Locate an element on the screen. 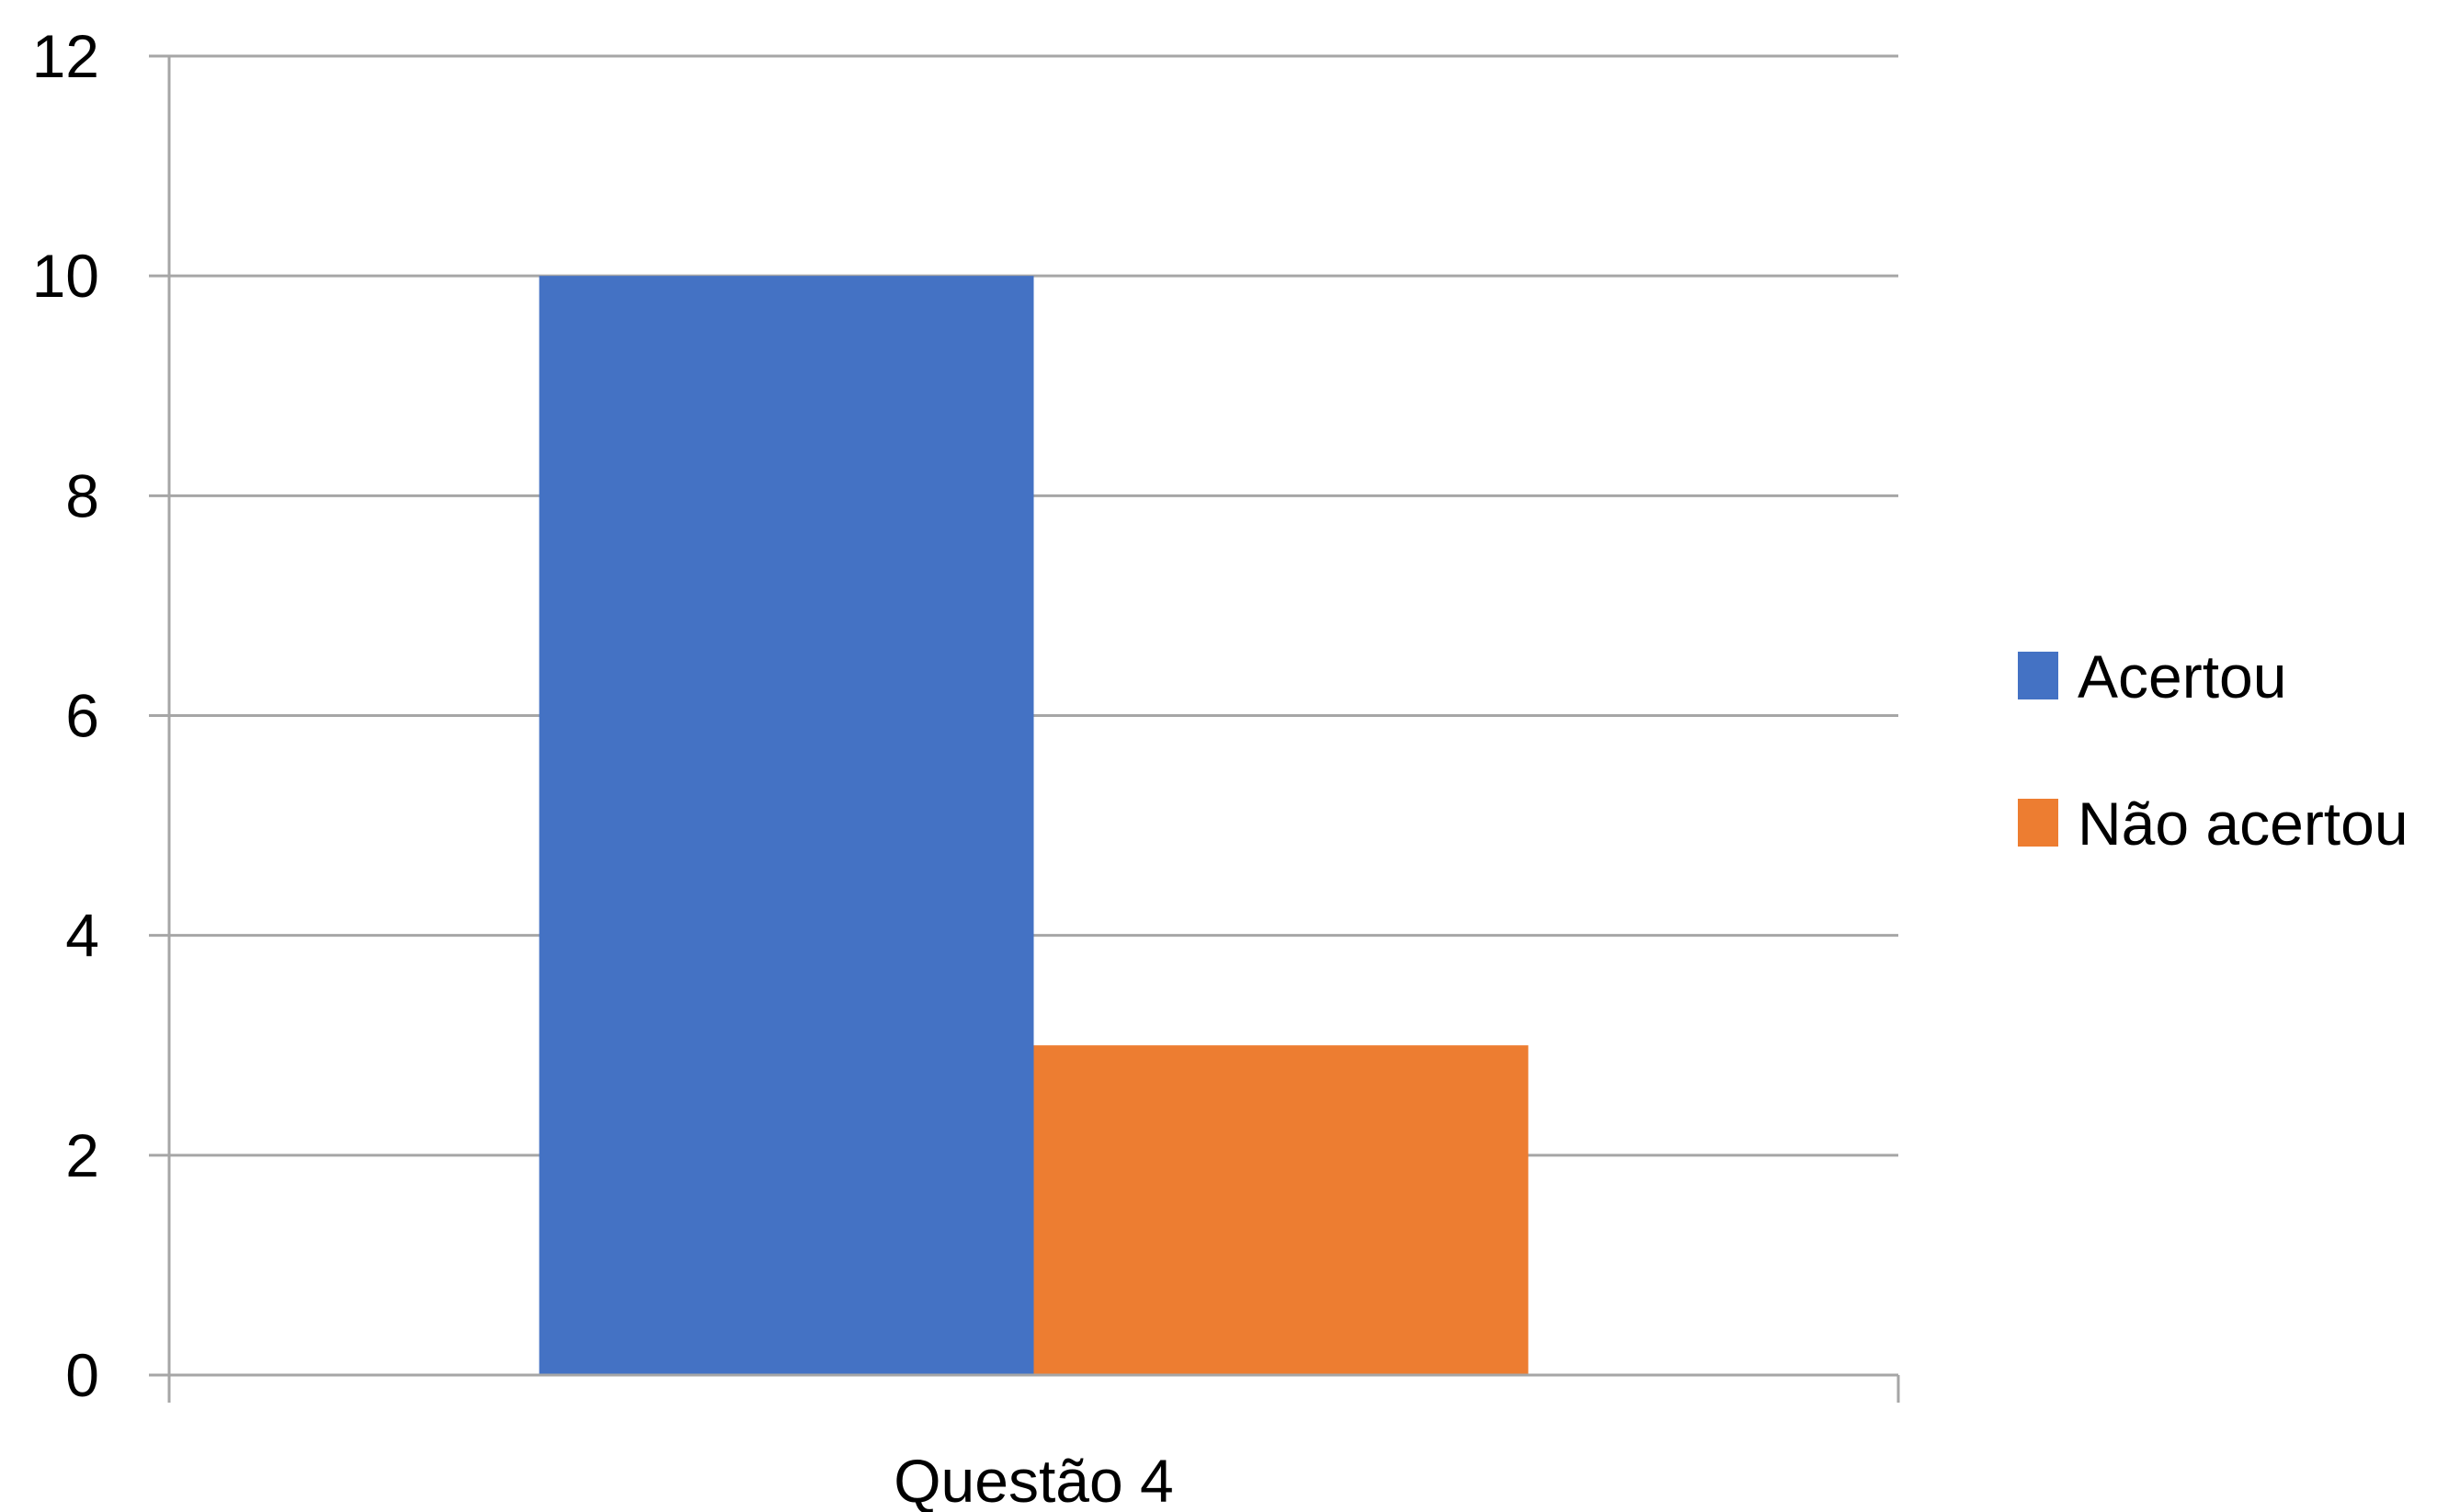  y-tick-label-12: 12 is located at coordinates (65, 56).